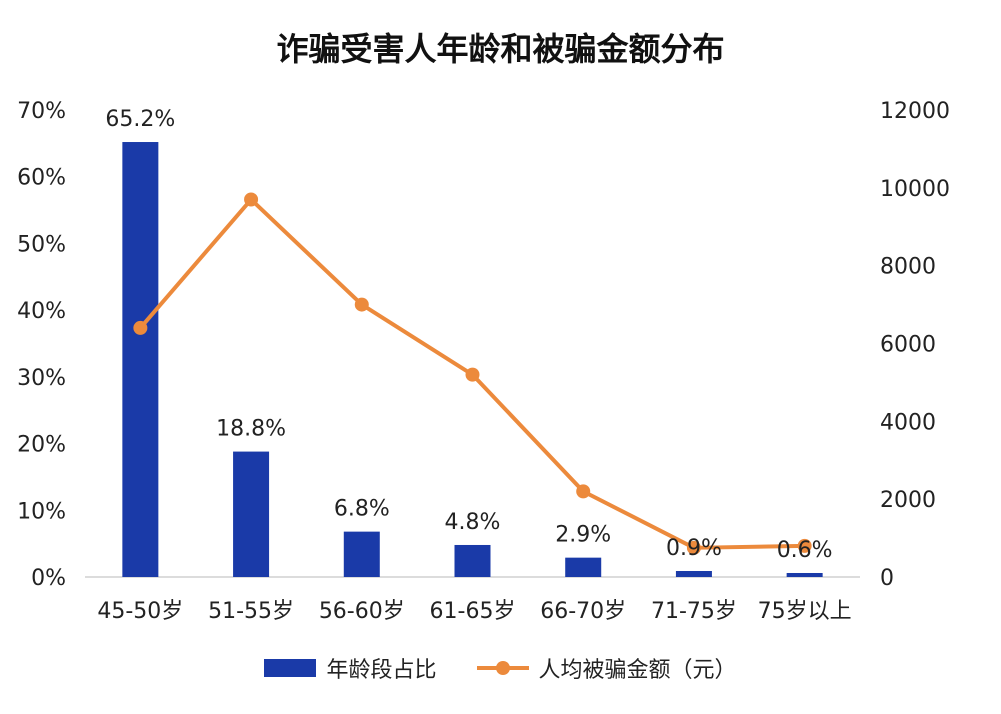 Image resolution: width=1001 pixels, height=714 pixels. What do you see at coordinates (140, 119) in the screenshot?
I see `bar-data-label: 65.2%` at bounding box center [140, 119].